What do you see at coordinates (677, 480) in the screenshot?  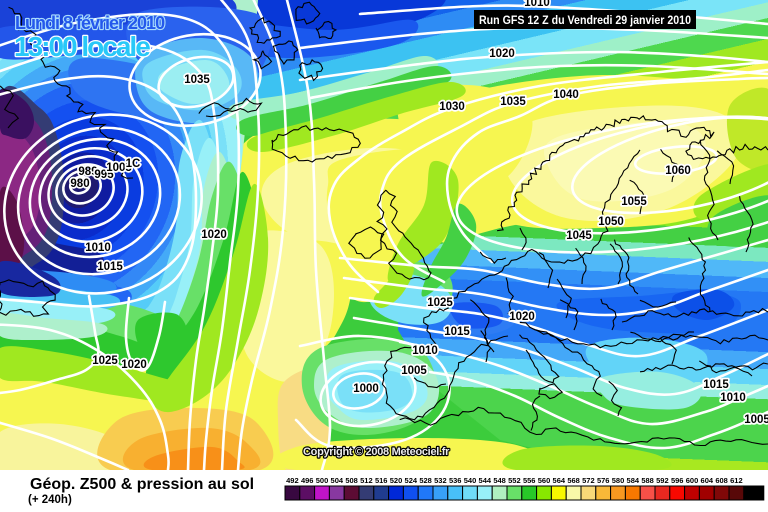 I see `svg-text: 596` at bounding box center [677, 480].